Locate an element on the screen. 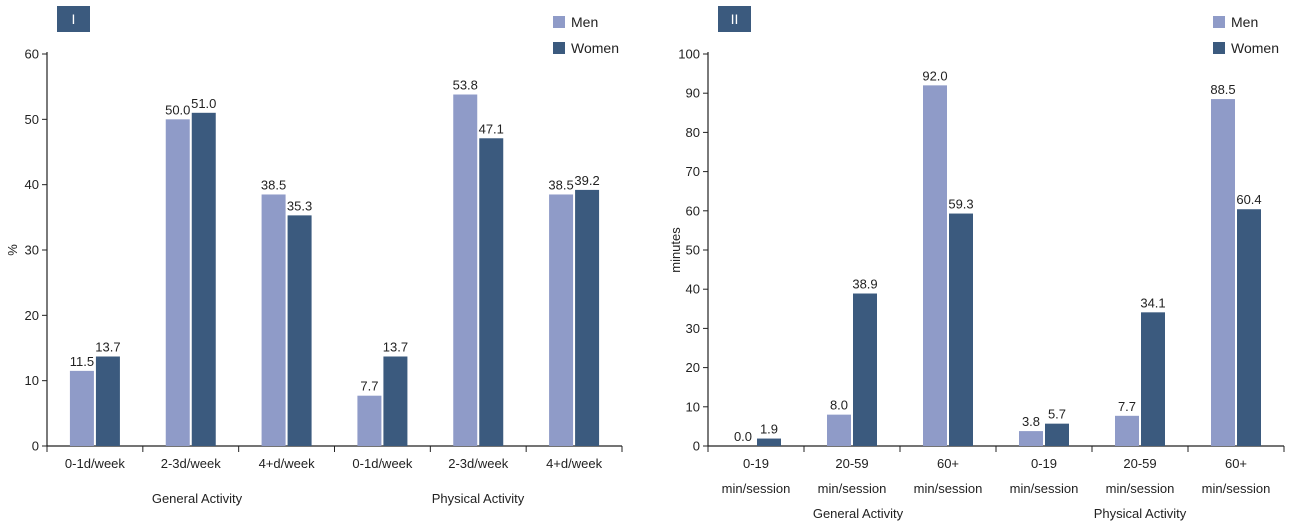 The width and height of the screenshot is (1290, 525). legend-swatch-women is located at coordinates (1219, 48).